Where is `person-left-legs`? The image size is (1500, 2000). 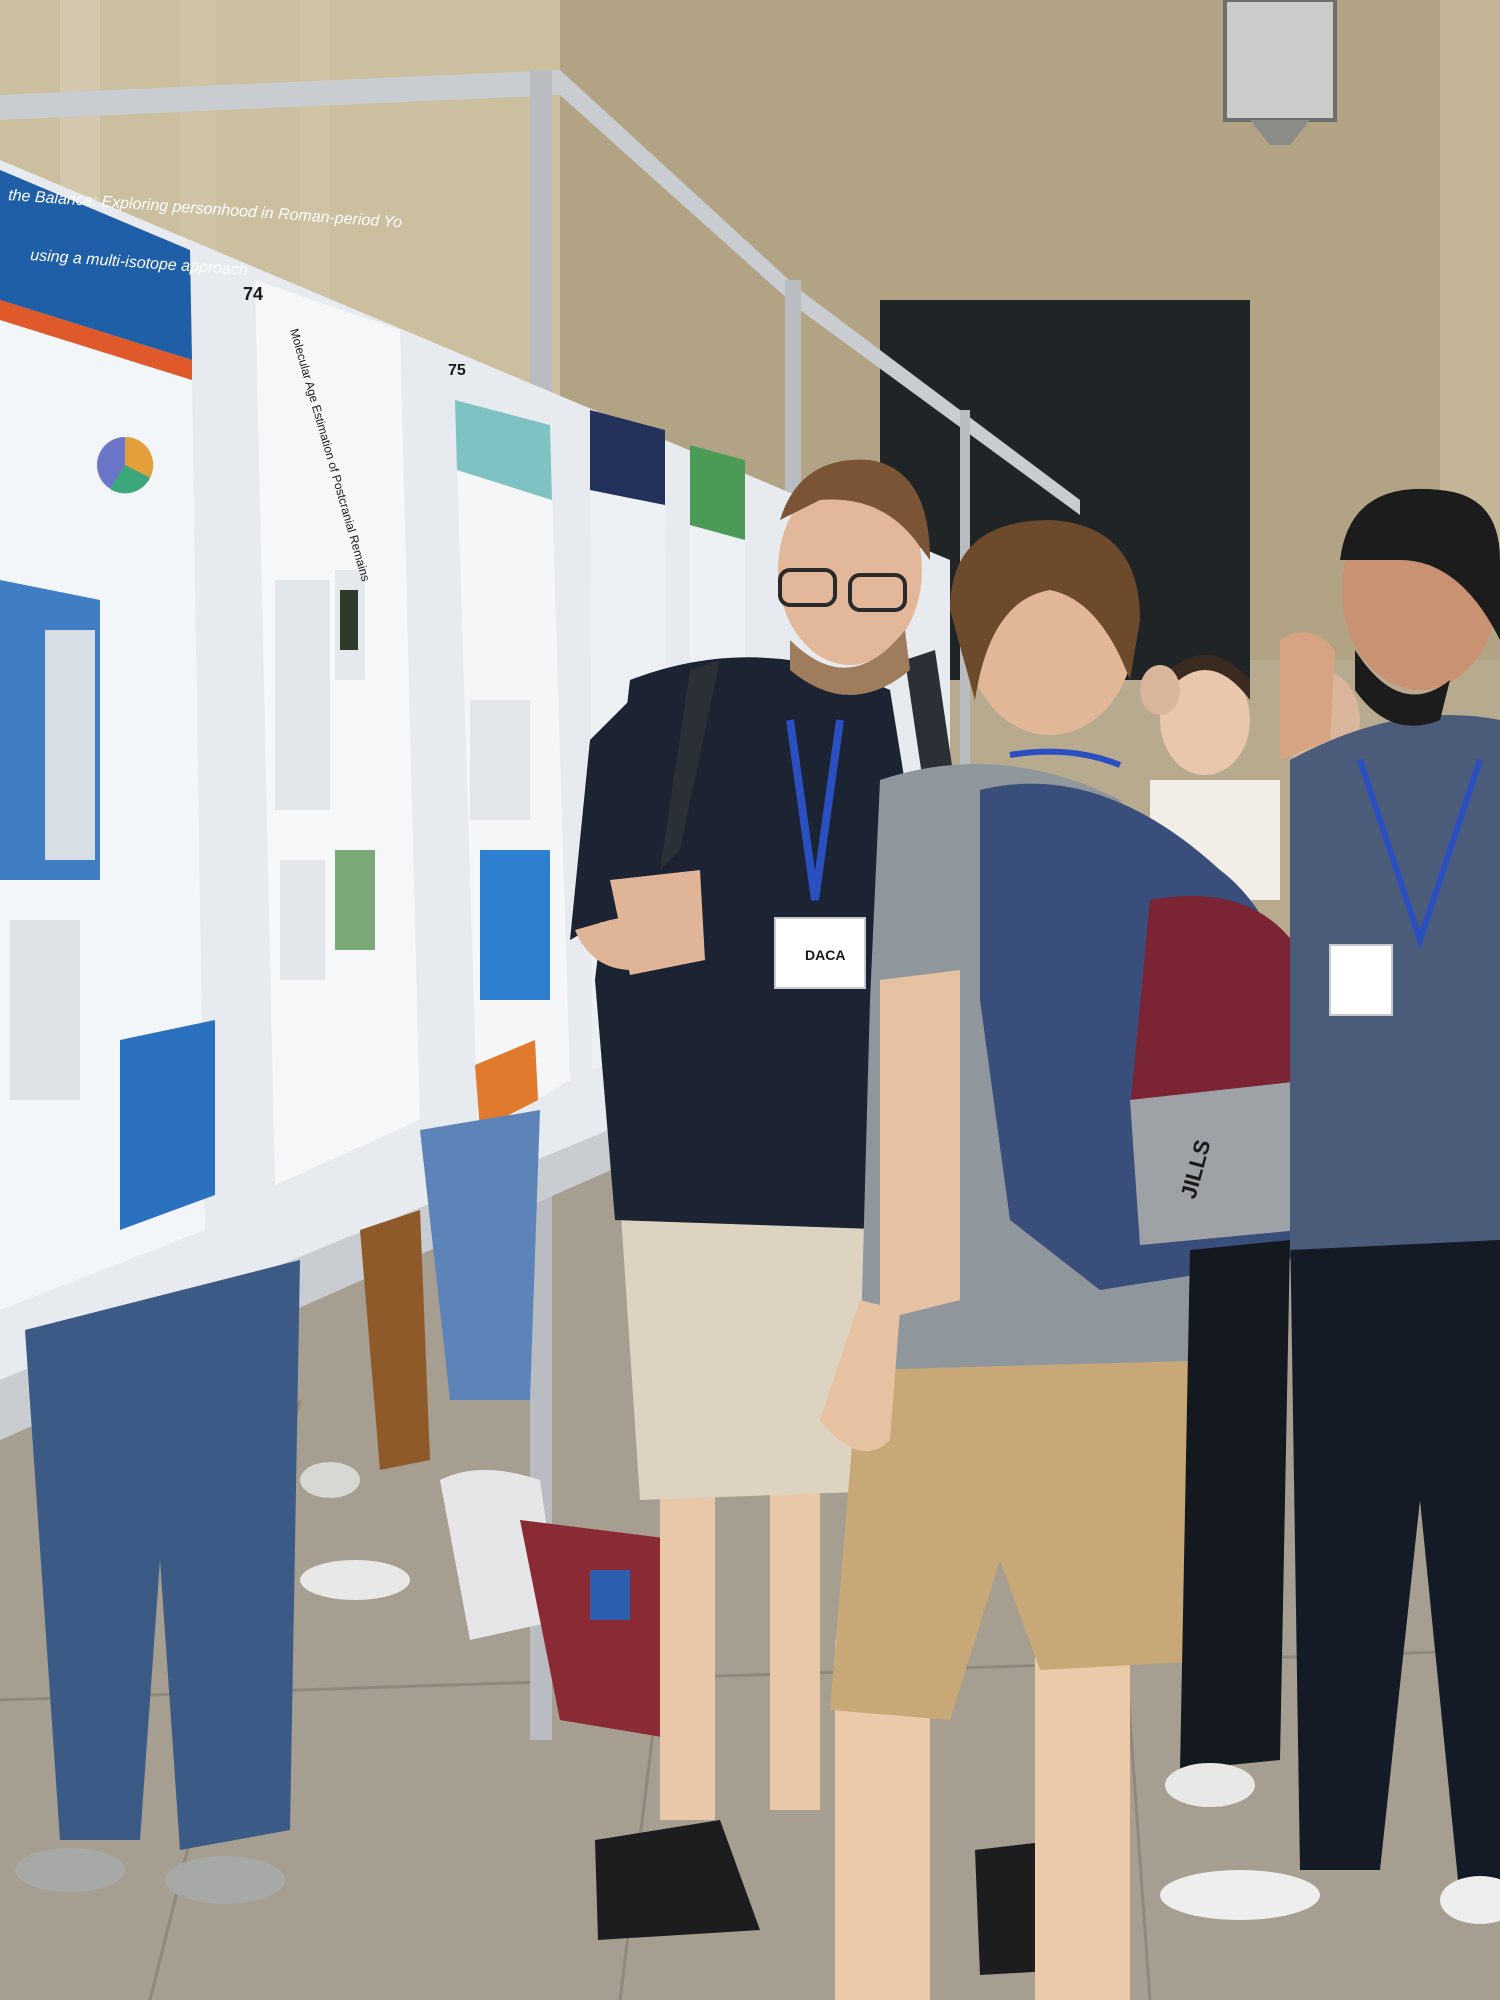 person-left-legs is located at coordinates (277, 1507).